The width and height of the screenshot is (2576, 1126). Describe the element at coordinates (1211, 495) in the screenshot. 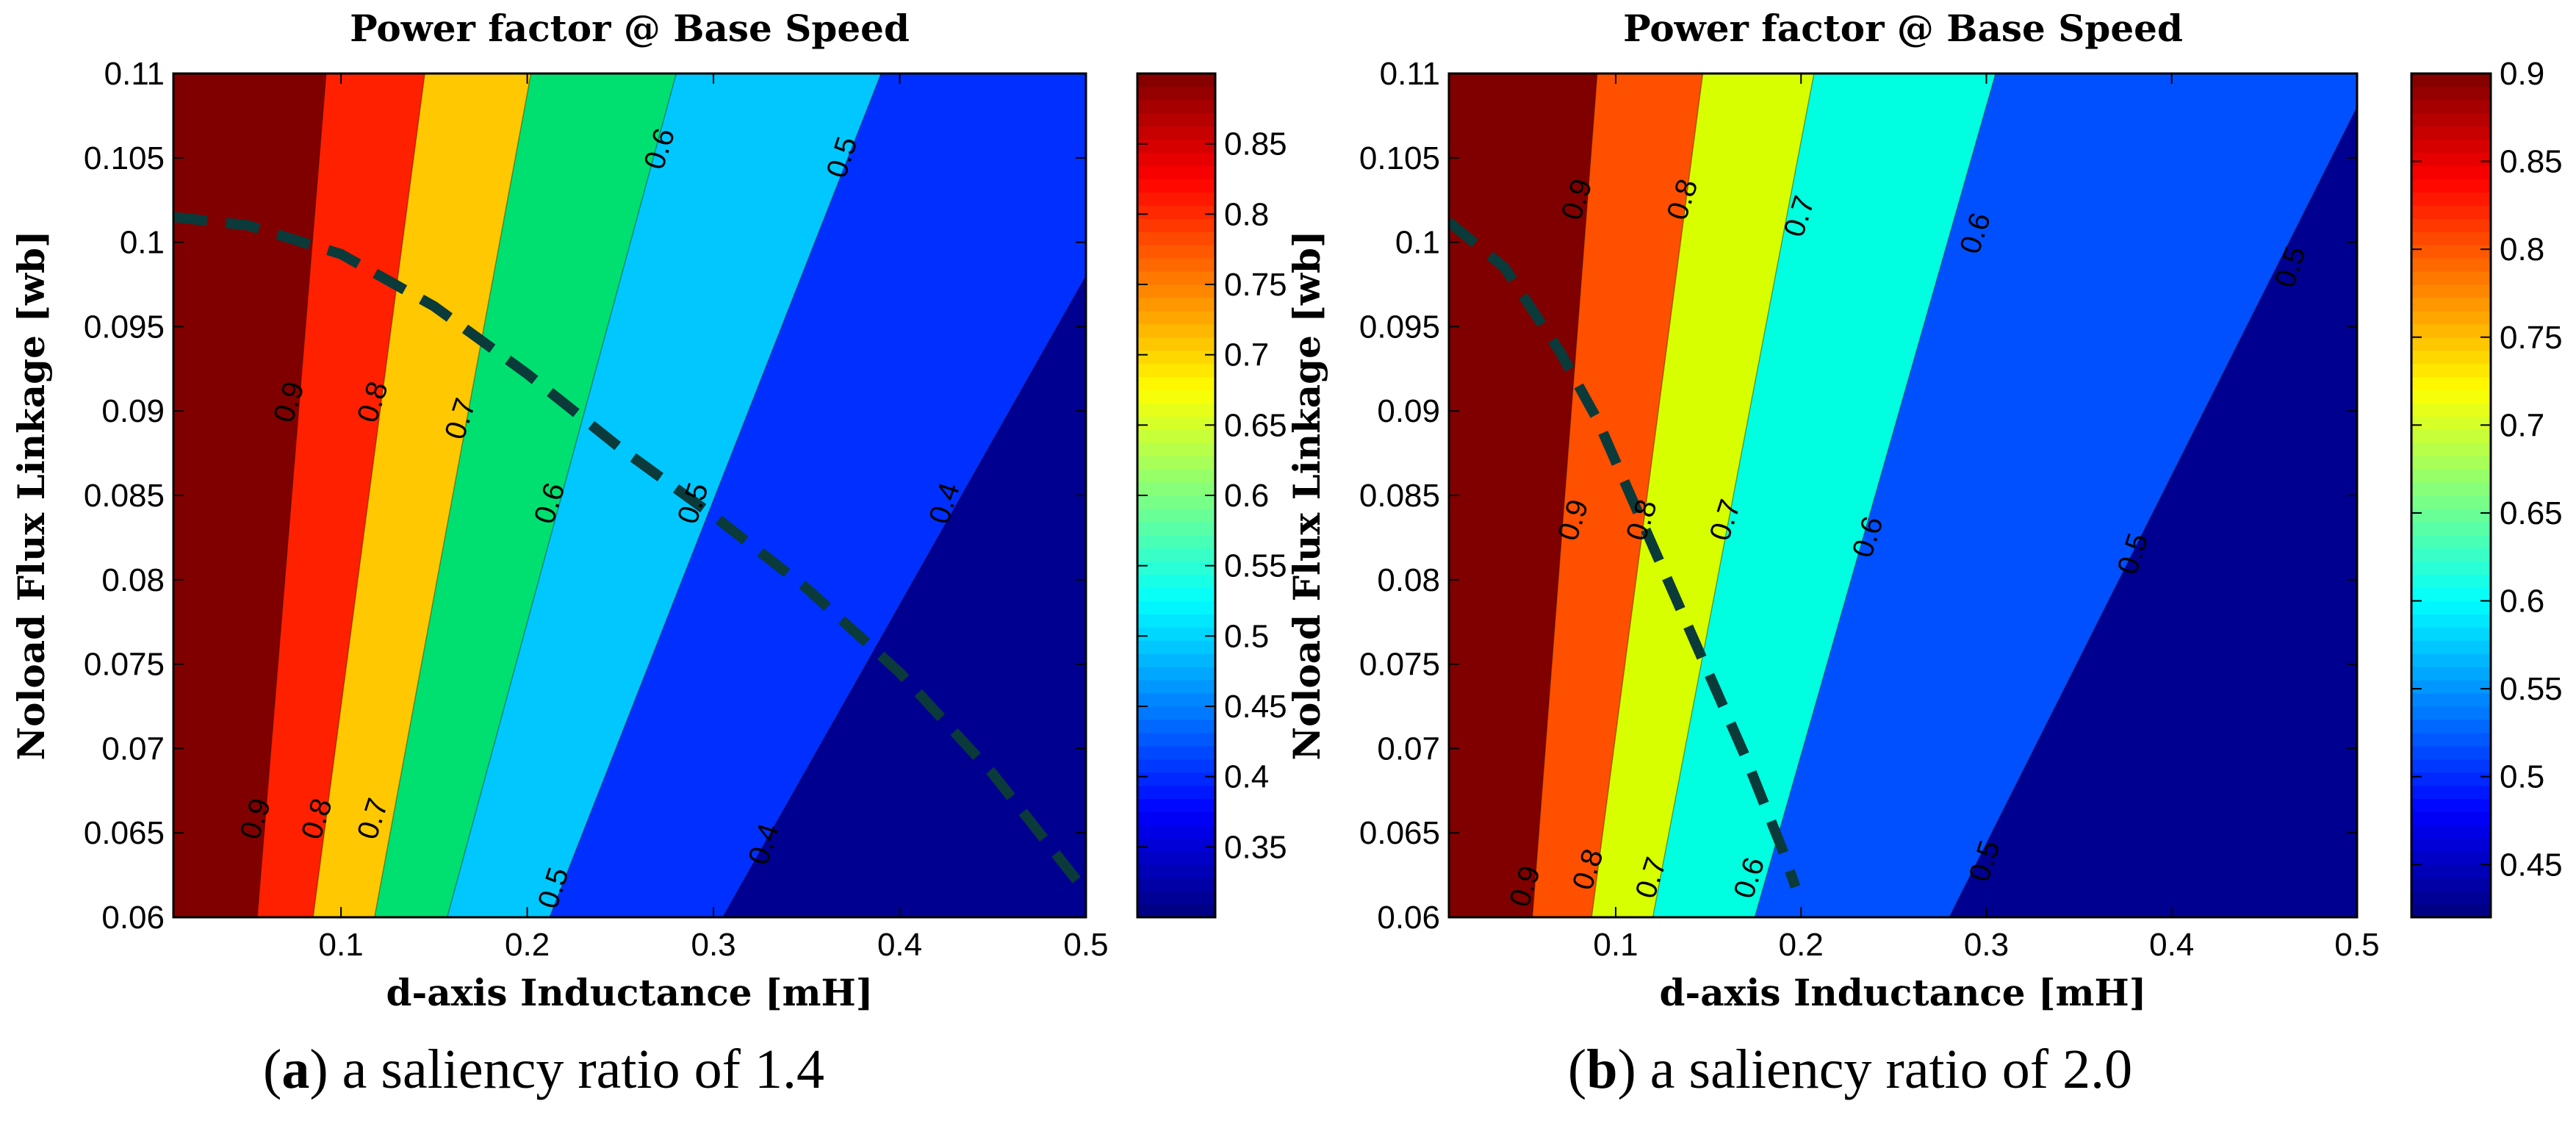

I see `colorbar: 0.35 0.4 0.45 0.5 0.55 0.6 0.65 0.7 0.75 0.8 0.85` at that location.